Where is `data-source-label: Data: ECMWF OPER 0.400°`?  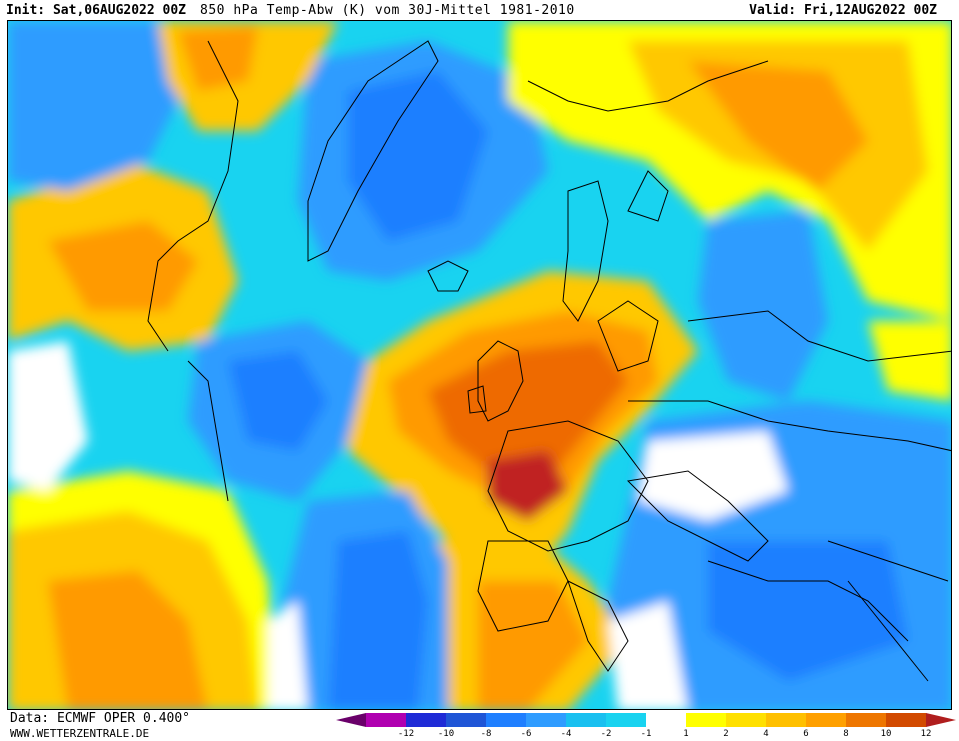 data-source-label: Data: ECMWF OPER 0.400° is located at coordinates (100, 718).